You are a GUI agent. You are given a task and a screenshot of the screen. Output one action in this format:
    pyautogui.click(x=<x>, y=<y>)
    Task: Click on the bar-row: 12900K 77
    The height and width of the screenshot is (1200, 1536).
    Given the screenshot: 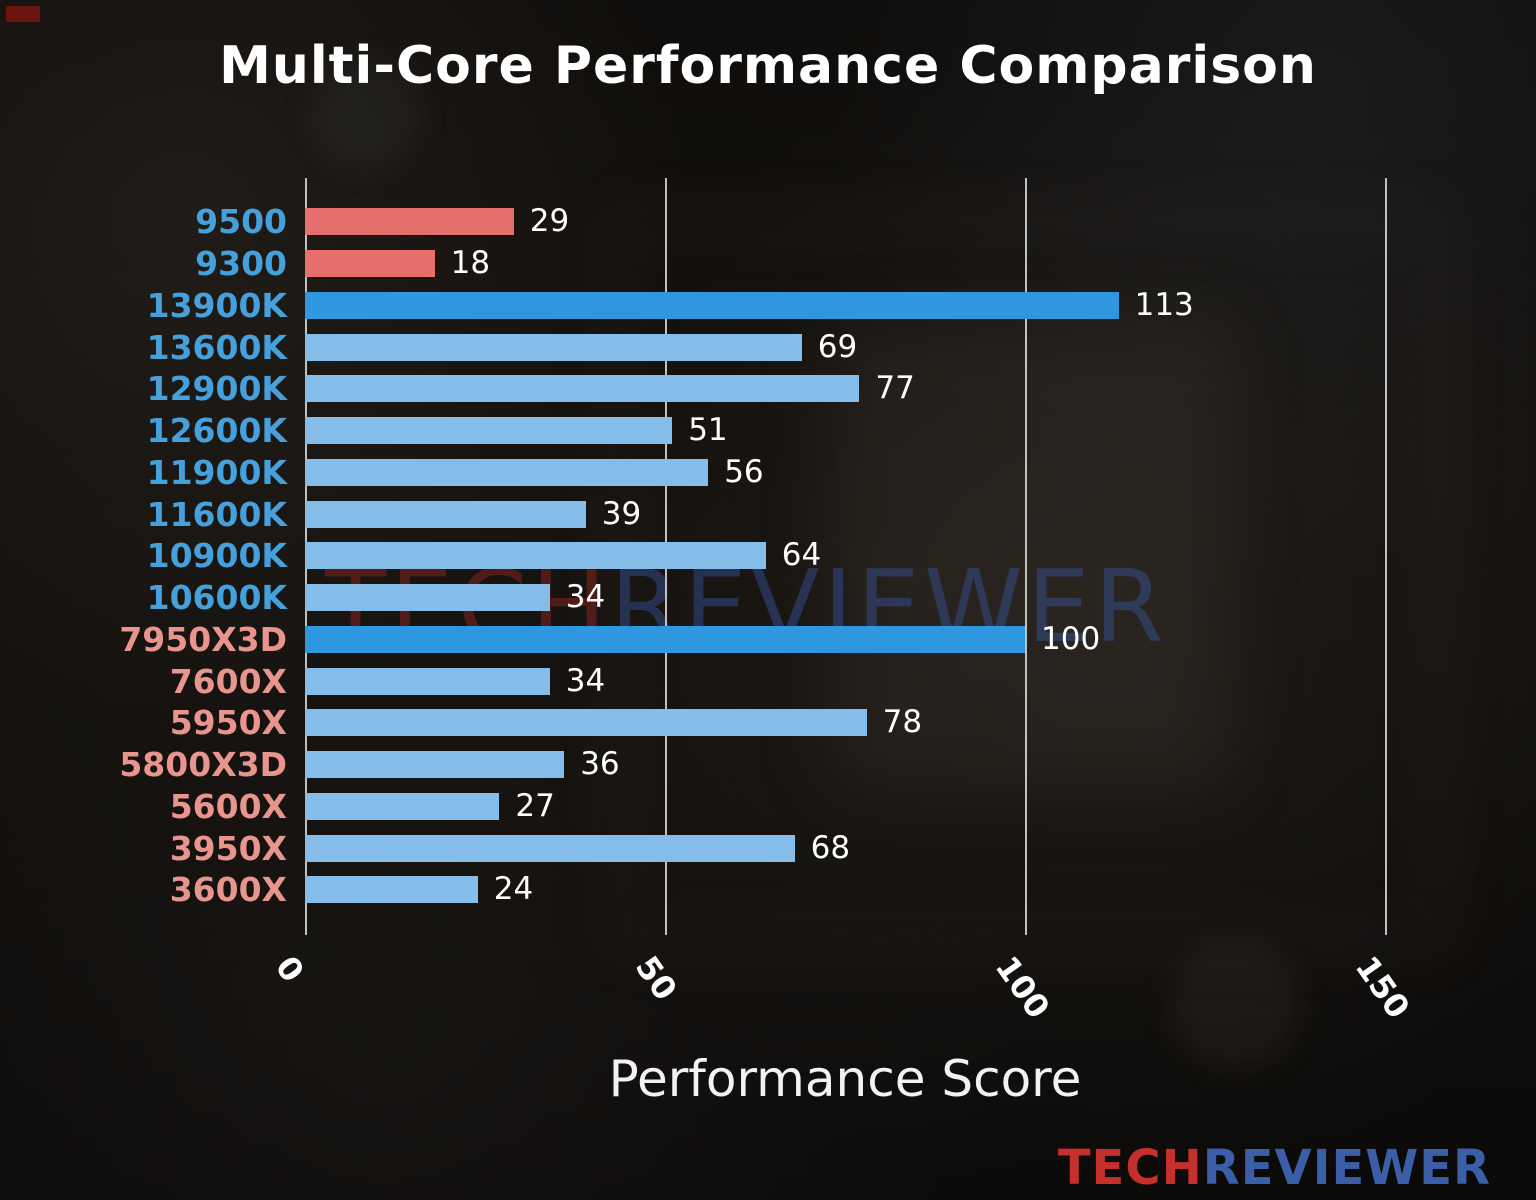 What is the action you would take?
    pyautogui.click(x=766, y=389)
    